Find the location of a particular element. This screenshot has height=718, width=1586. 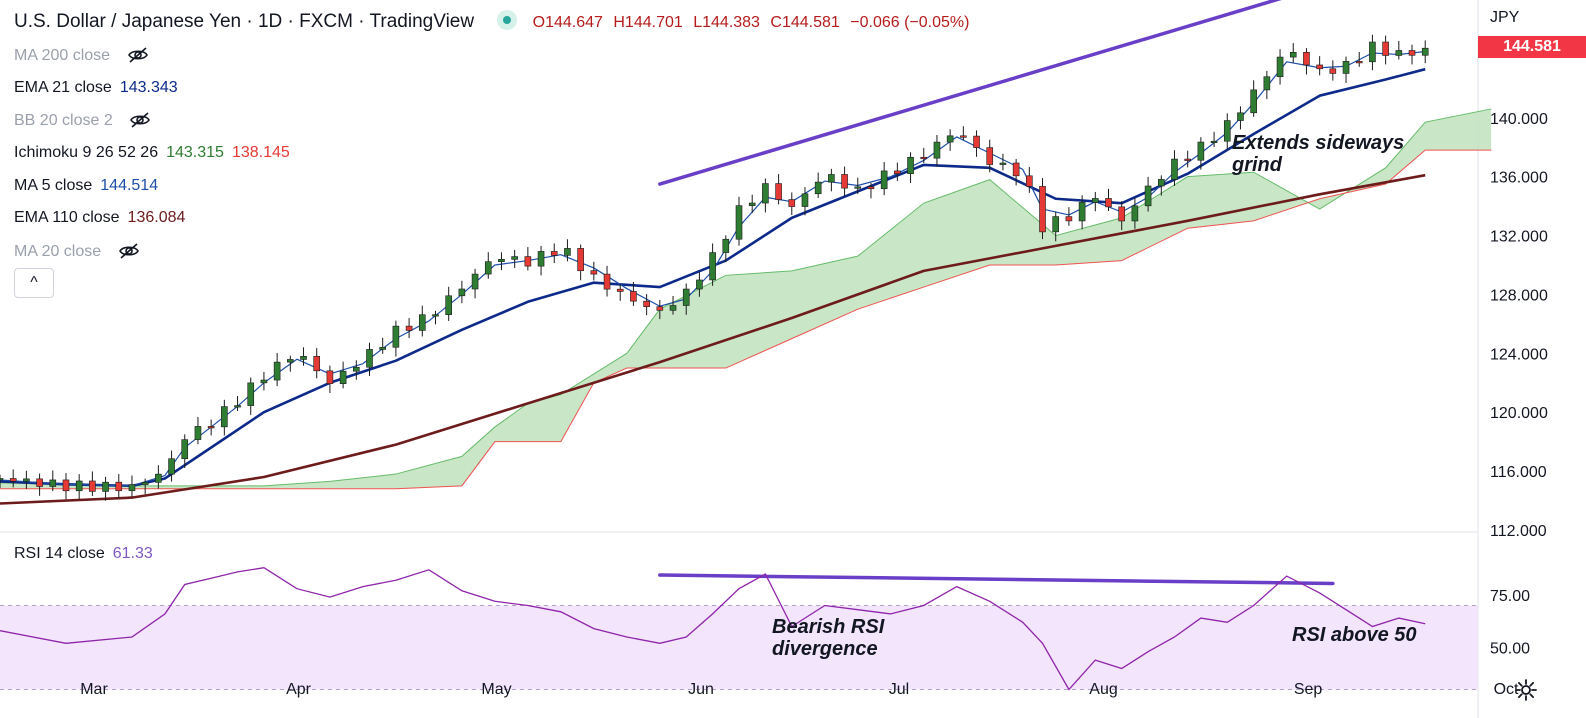

annotation-sideways-line2: grind is located at coordinates (1257, 165).